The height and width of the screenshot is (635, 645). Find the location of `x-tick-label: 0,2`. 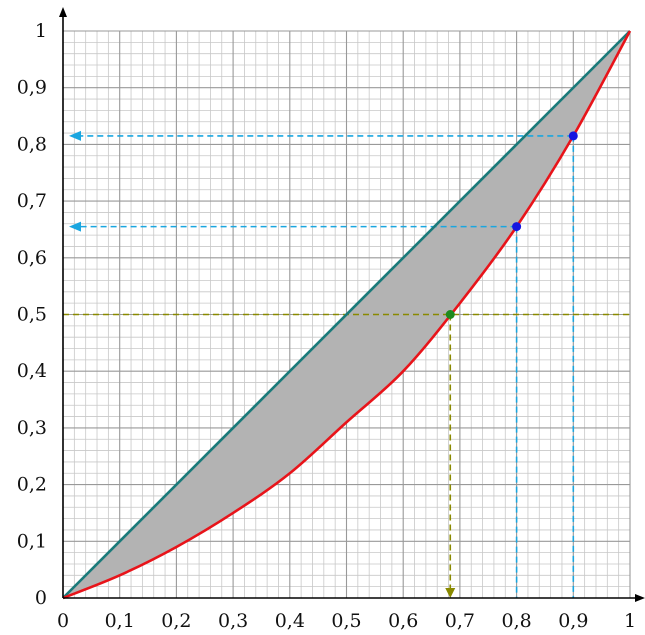

x-tick-label: 0,2 is located at coordinates (176, 621).